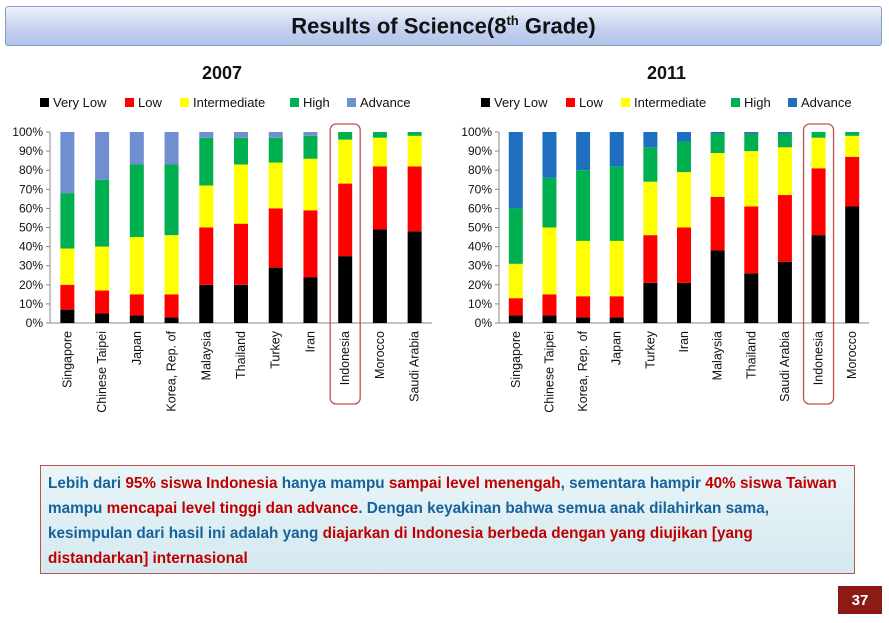 This screenshot has width=889, height=623. I want to click on category-label: Saudi Arabia, so click(415, 366).